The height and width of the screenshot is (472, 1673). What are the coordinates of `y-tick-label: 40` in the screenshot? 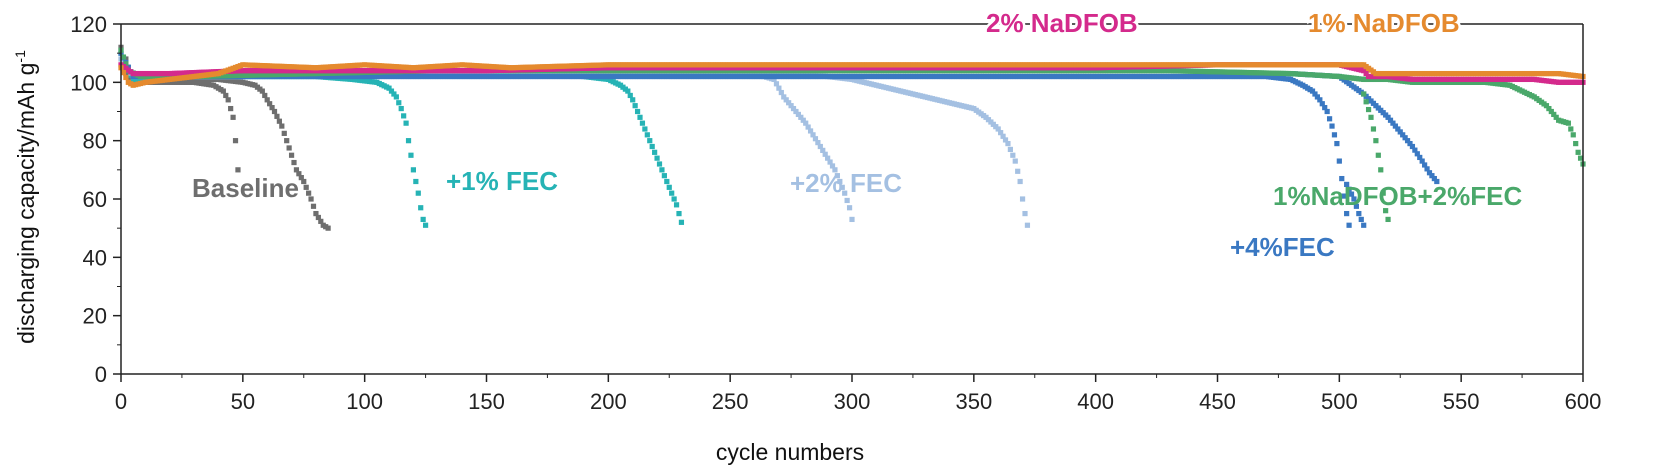 It's located at (95, 257).